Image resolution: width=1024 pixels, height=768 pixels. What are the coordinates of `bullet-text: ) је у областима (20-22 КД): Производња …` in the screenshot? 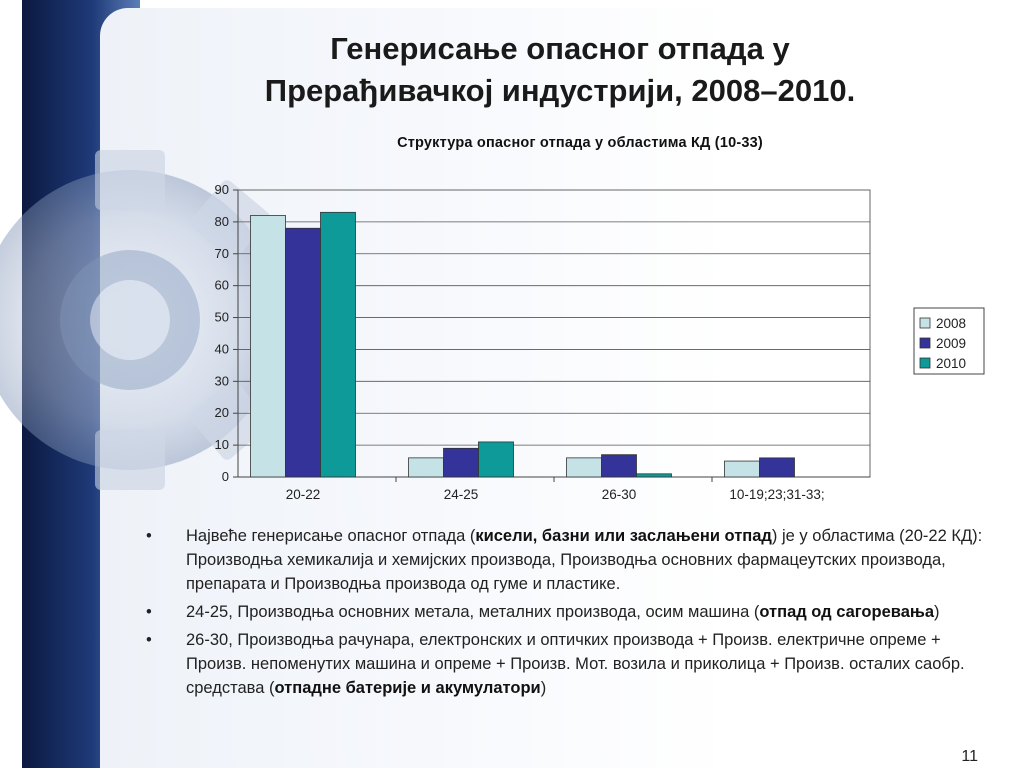 It's located at (584, 560).